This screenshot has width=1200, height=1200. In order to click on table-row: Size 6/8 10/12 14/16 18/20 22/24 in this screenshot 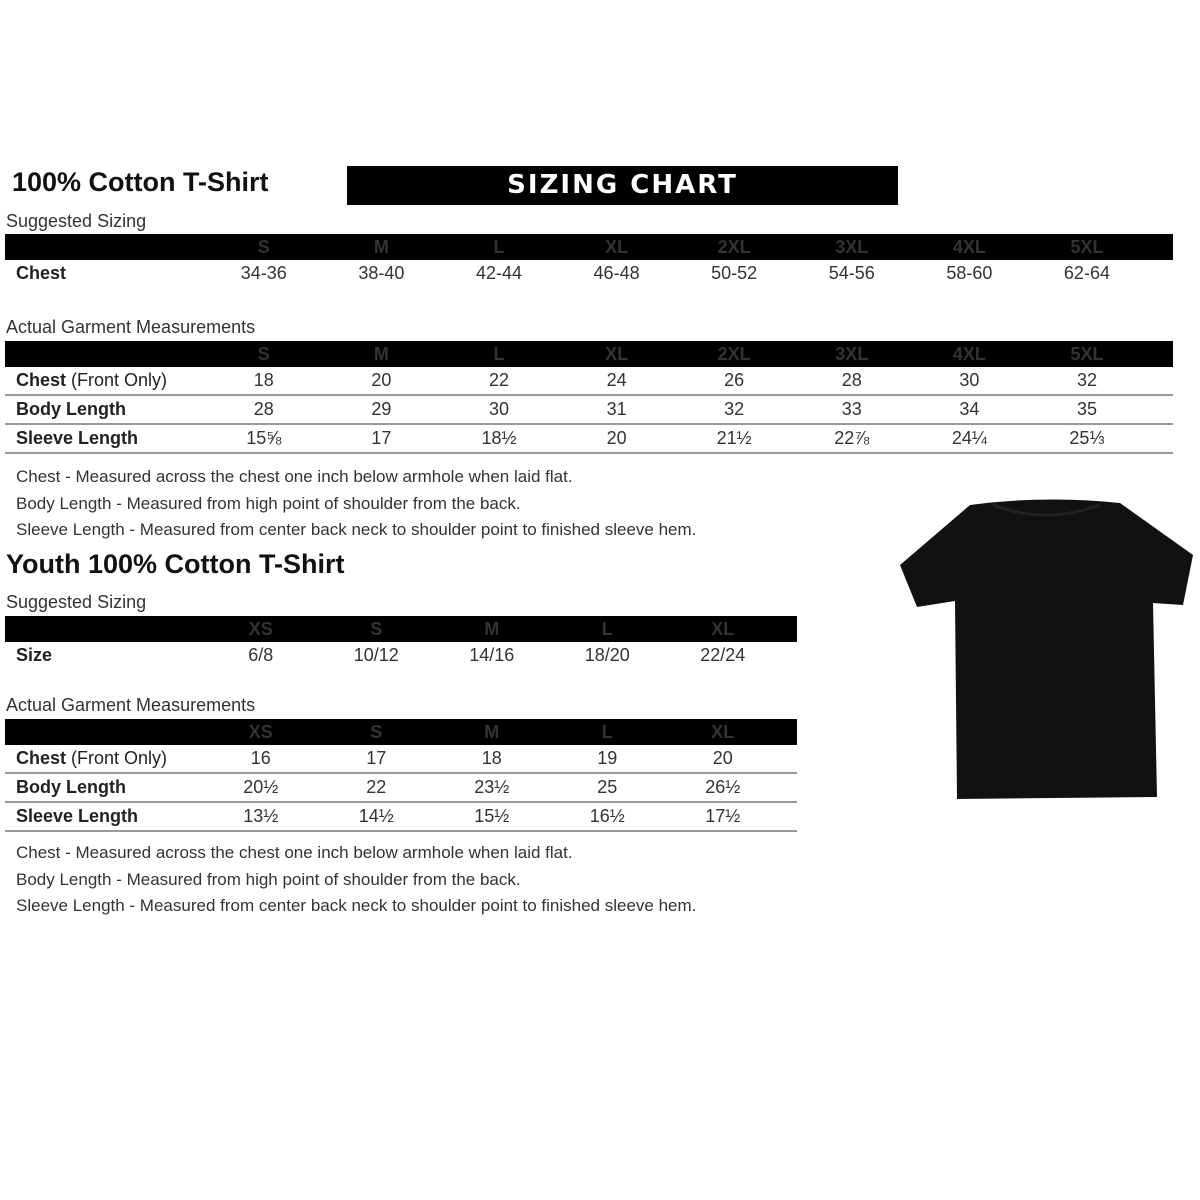, I will do `click(401, 655)`.